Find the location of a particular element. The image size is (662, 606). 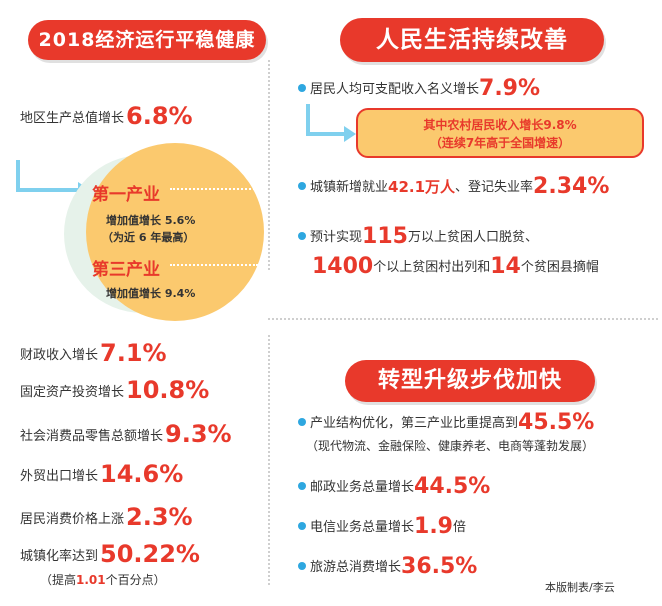

urbanization-stat: 城镇化率达到50.22% is located at coordinates (110, 554).